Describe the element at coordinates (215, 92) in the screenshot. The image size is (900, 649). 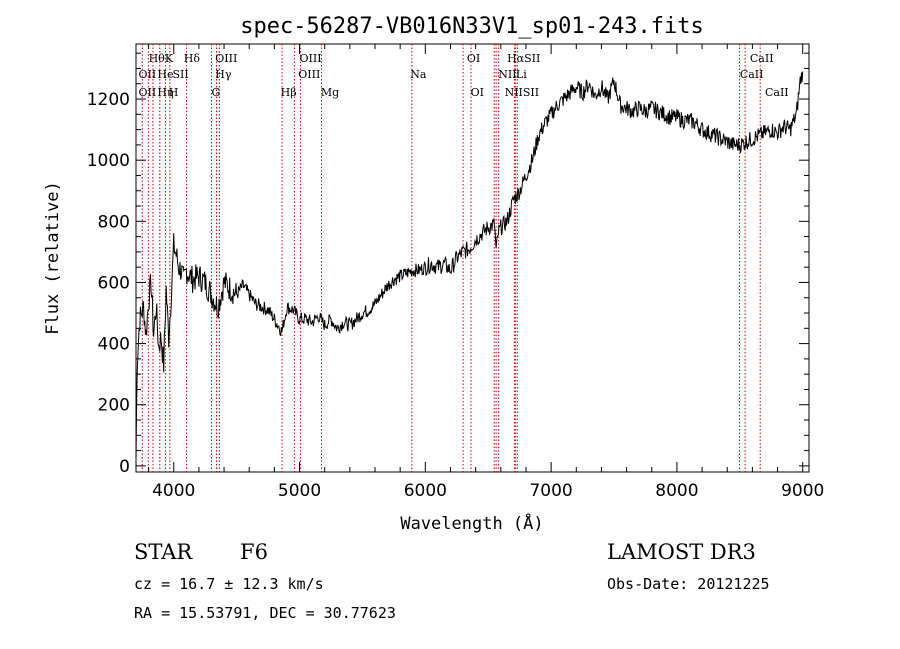
I see `line-label: G` at that location.